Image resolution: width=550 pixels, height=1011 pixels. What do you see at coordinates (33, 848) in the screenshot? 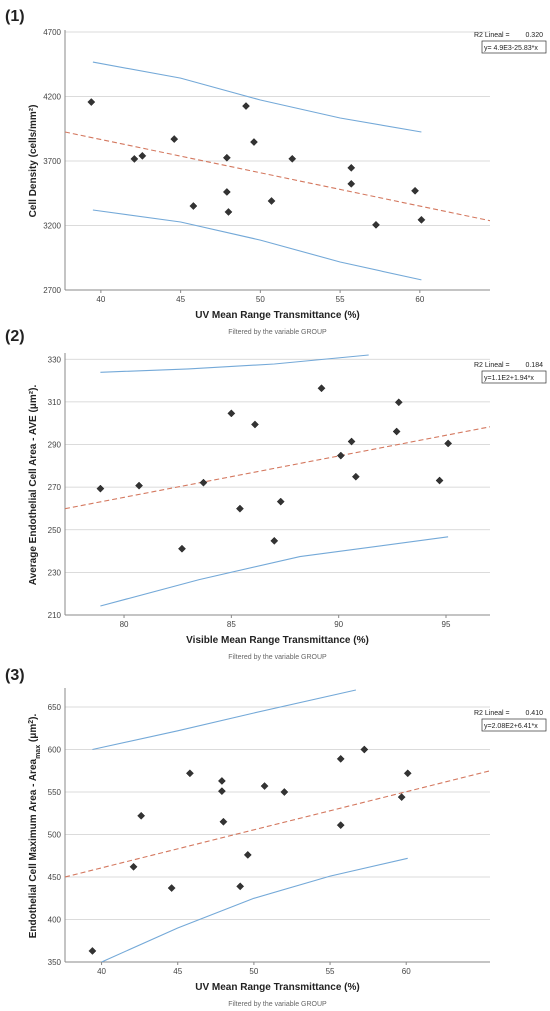
I see `y-axis-label-part: Endothelial Cell Maximum Area - Area` at bounding box center [33, 848].